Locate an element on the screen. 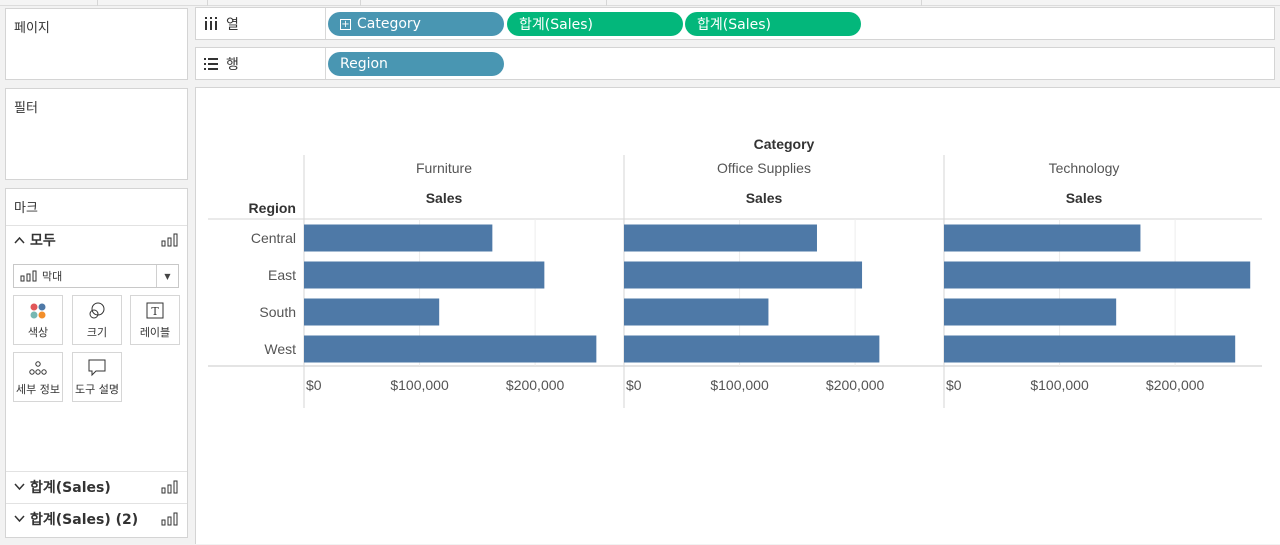 This screenshot has width=1280, height=545. column-header-title: Category is located at coordinates (784, 144).